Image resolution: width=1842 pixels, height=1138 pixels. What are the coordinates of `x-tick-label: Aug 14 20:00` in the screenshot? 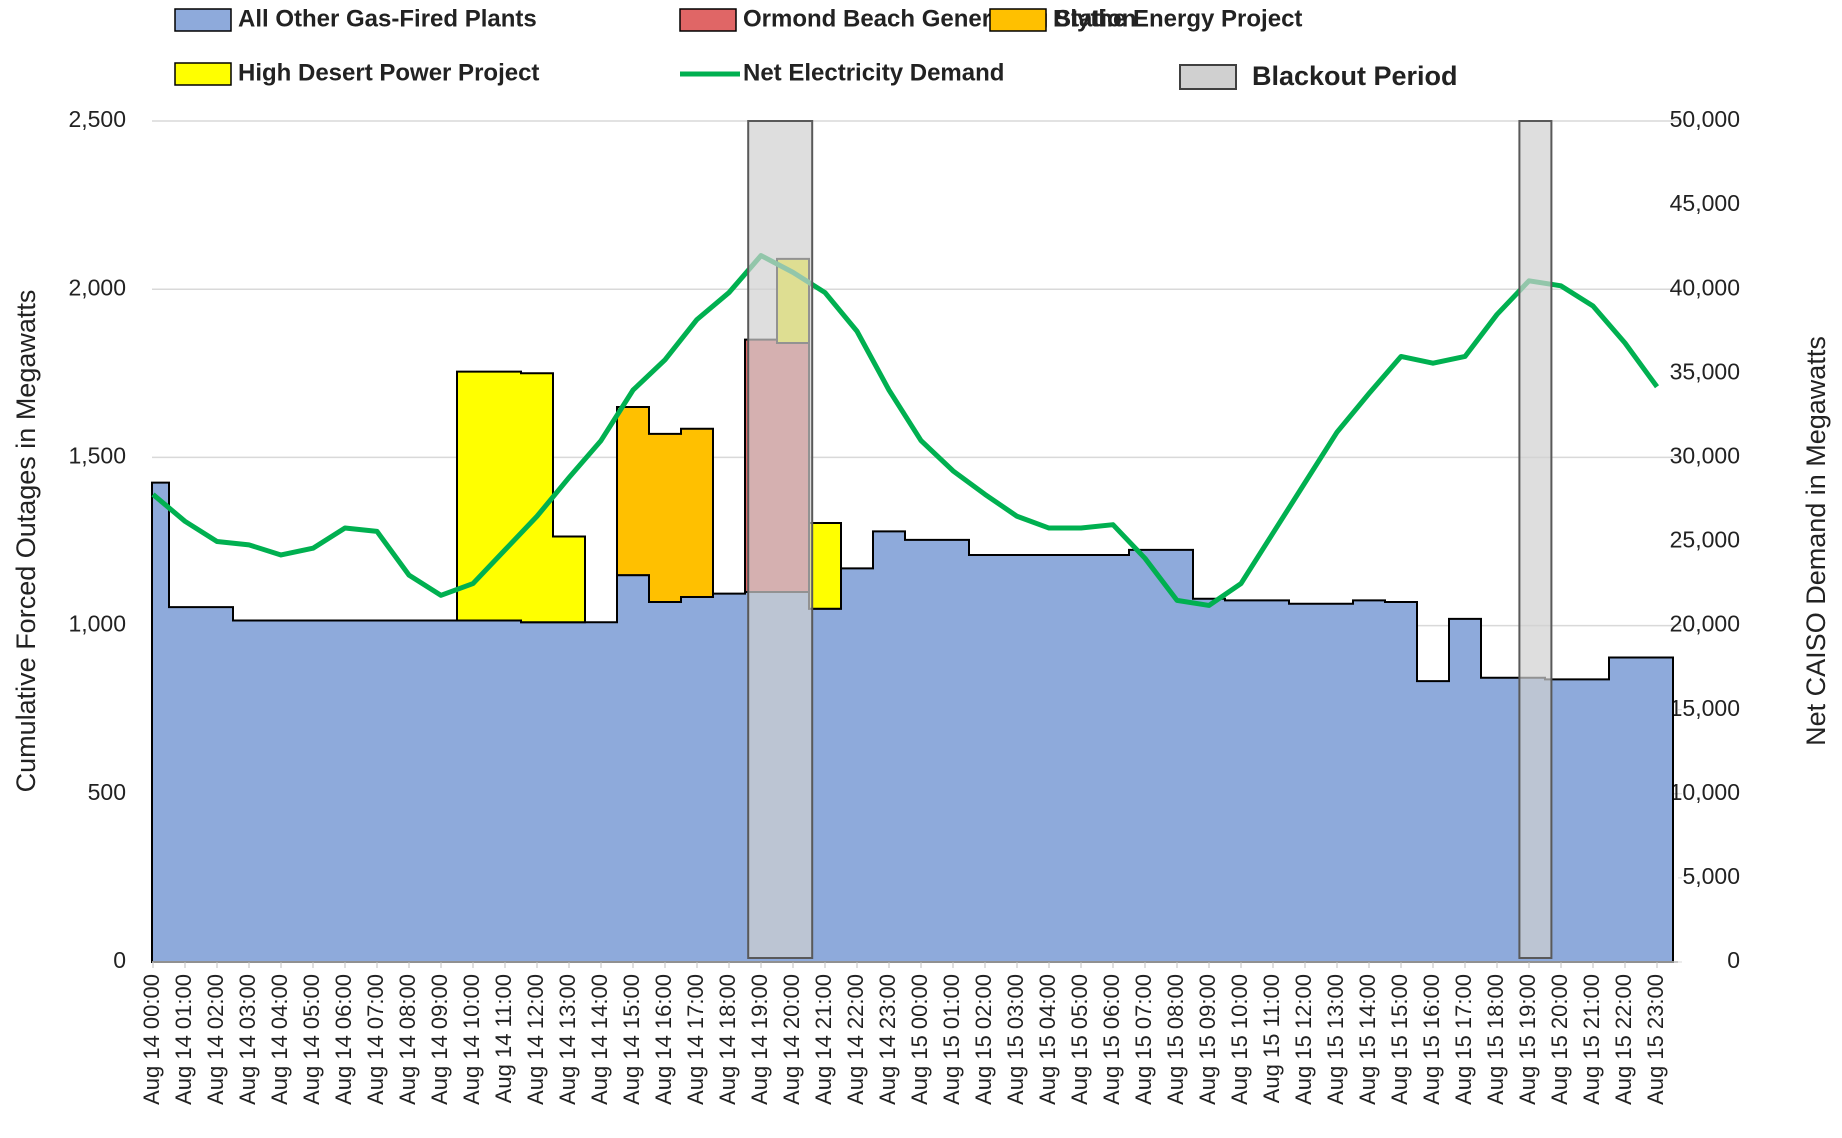 It's located at (791, 1039).